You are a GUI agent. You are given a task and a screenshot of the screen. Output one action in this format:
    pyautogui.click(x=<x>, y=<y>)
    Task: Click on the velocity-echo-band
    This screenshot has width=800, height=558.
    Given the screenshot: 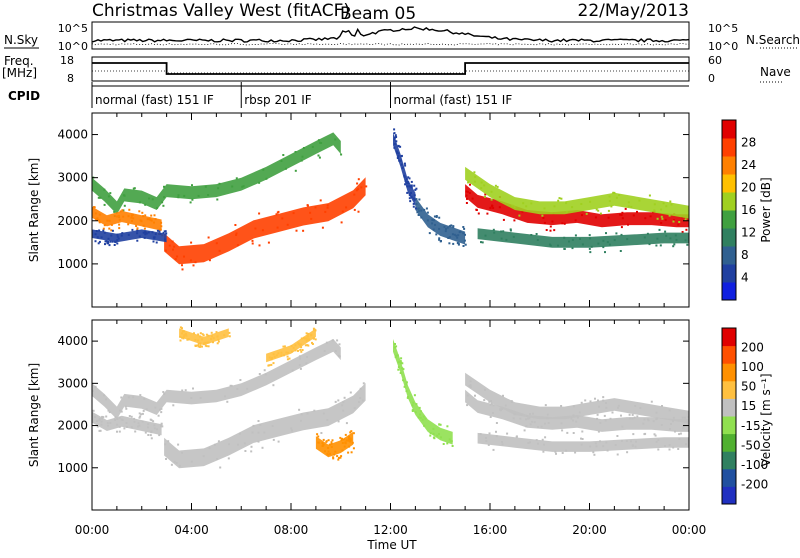 What is the action you would take?
    pyautogui.click(x=204, y=337)
    